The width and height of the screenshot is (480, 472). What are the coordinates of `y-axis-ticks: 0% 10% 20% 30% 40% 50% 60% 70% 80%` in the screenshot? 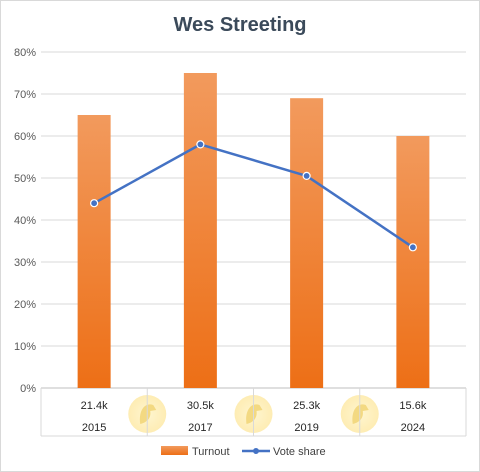 It's located at (25, 221).